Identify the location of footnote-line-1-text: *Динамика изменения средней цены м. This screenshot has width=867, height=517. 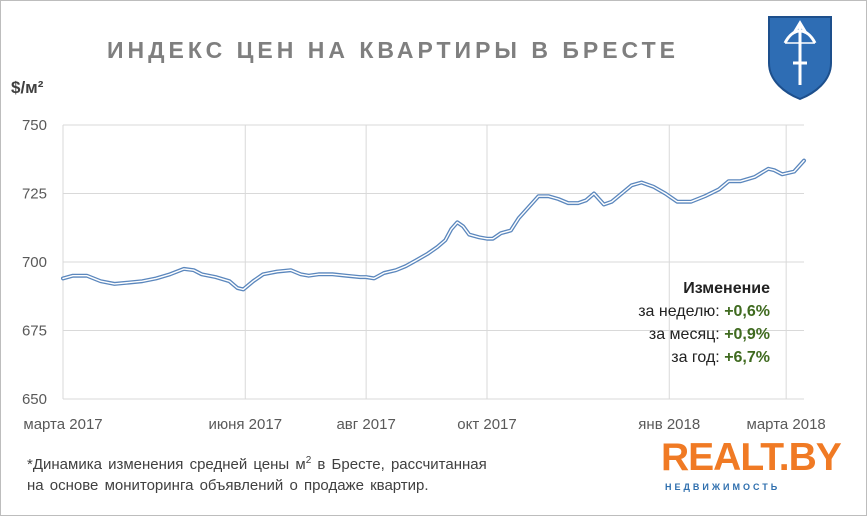
(166, 464).